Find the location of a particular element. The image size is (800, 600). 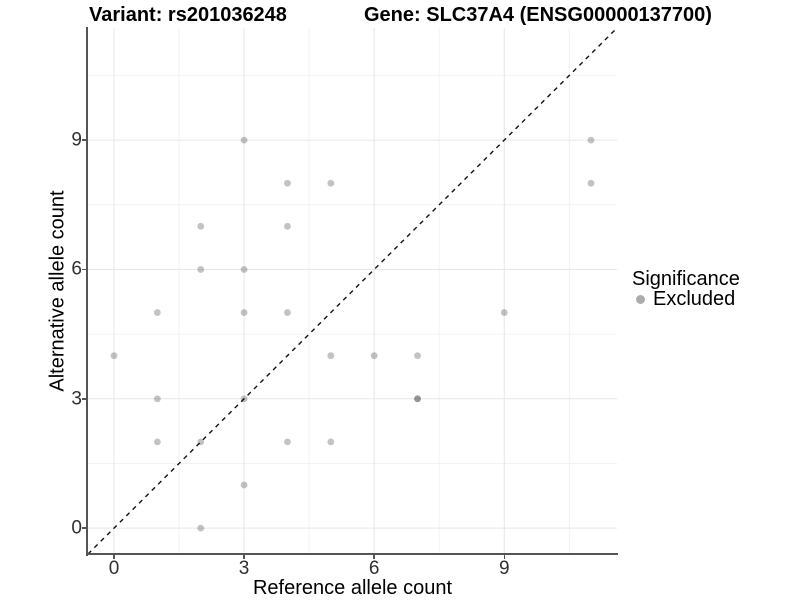

legend-entry-excluded: Excluded is located at coordinates (686, 299).